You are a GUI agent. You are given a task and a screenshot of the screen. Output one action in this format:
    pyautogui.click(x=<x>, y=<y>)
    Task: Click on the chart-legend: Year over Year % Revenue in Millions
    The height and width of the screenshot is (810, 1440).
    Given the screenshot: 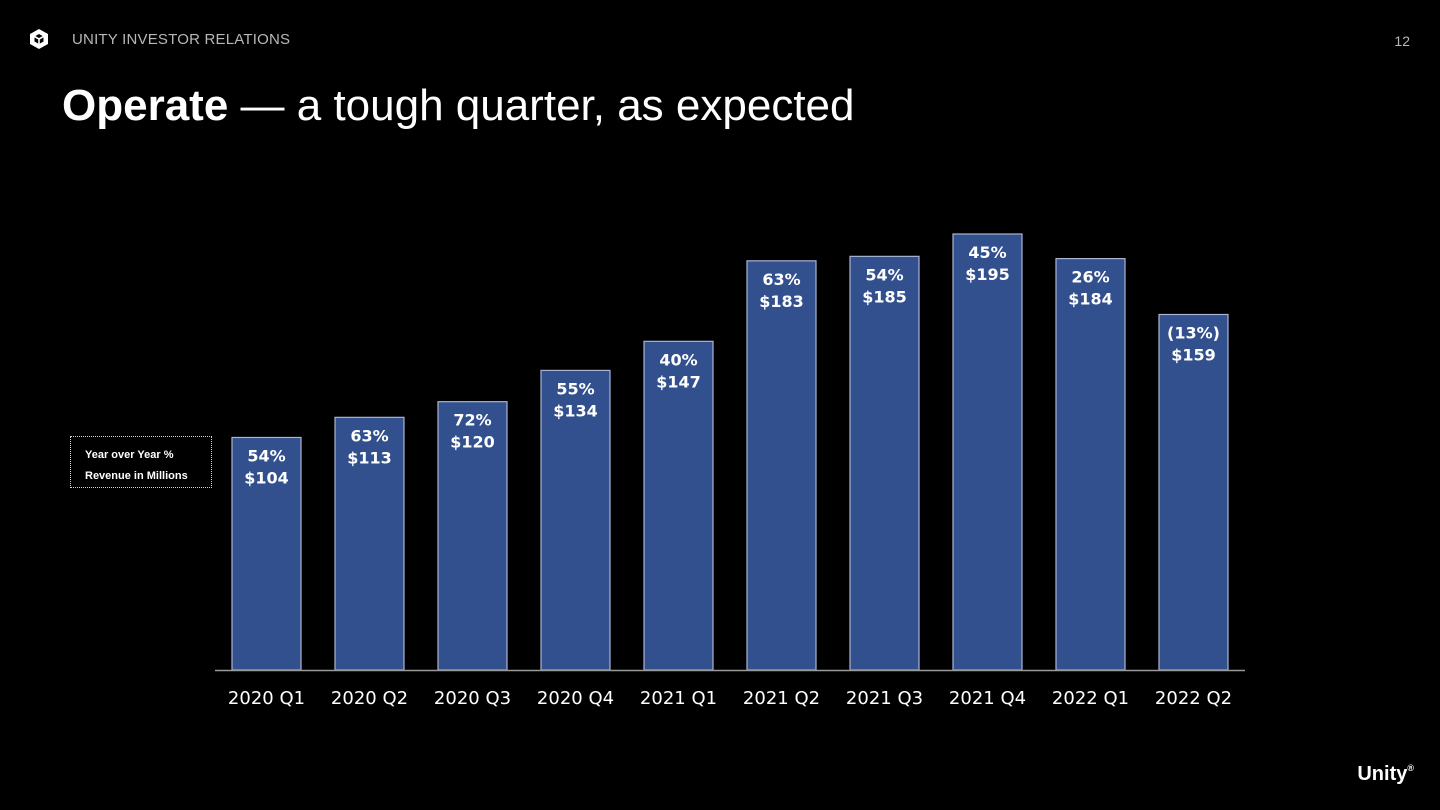 What is the action you would take?
    pyautogui.click(x=141, y=462)
    